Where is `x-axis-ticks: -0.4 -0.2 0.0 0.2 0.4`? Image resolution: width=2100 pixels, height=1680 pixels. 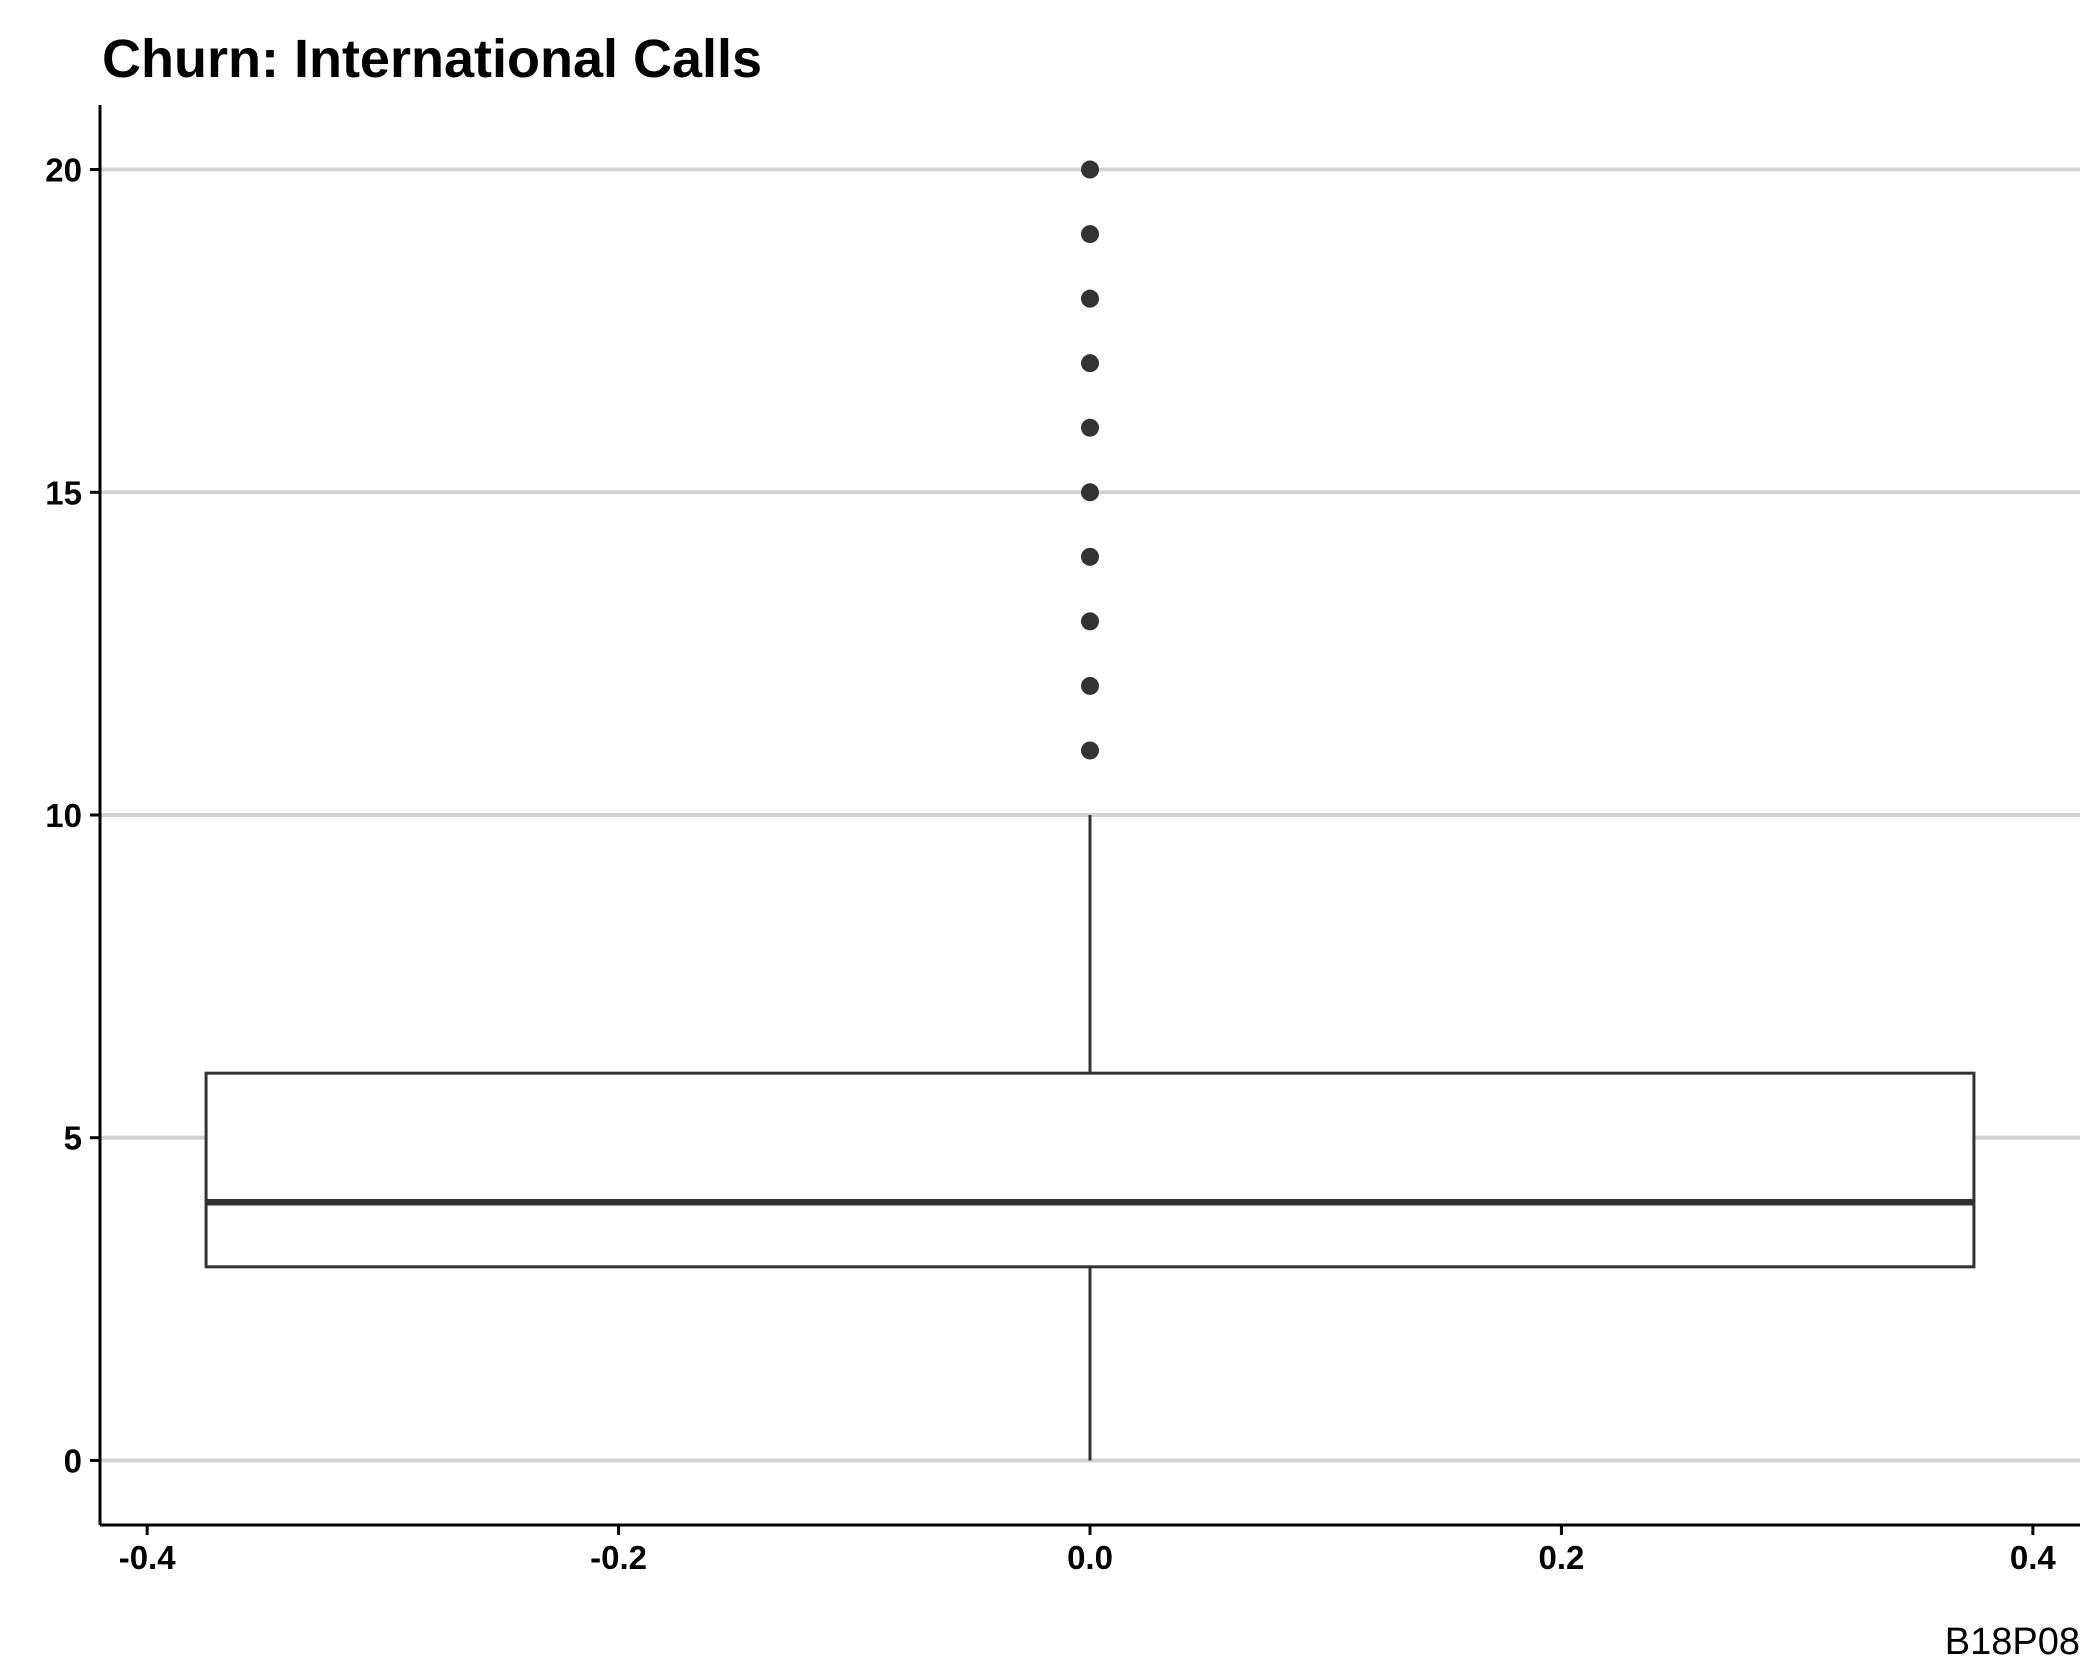
x-axis-ticks: -0.4 -0.2 0.0 0.2 0.4 is located at coordinates (1088, 1550).